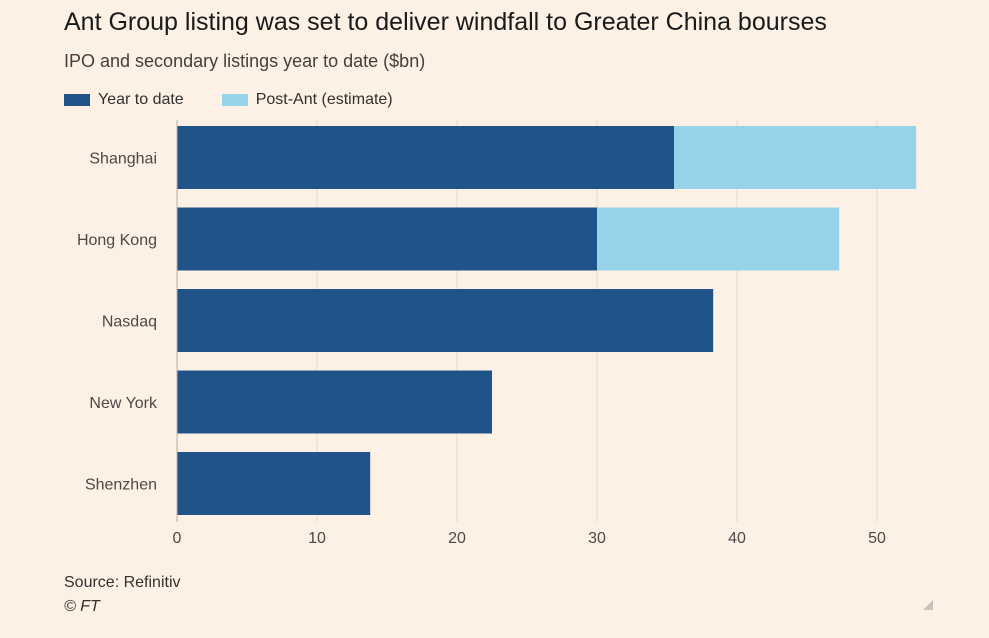  I want to click on legend-label-year-to-date: Year to date, so click(141, 99).